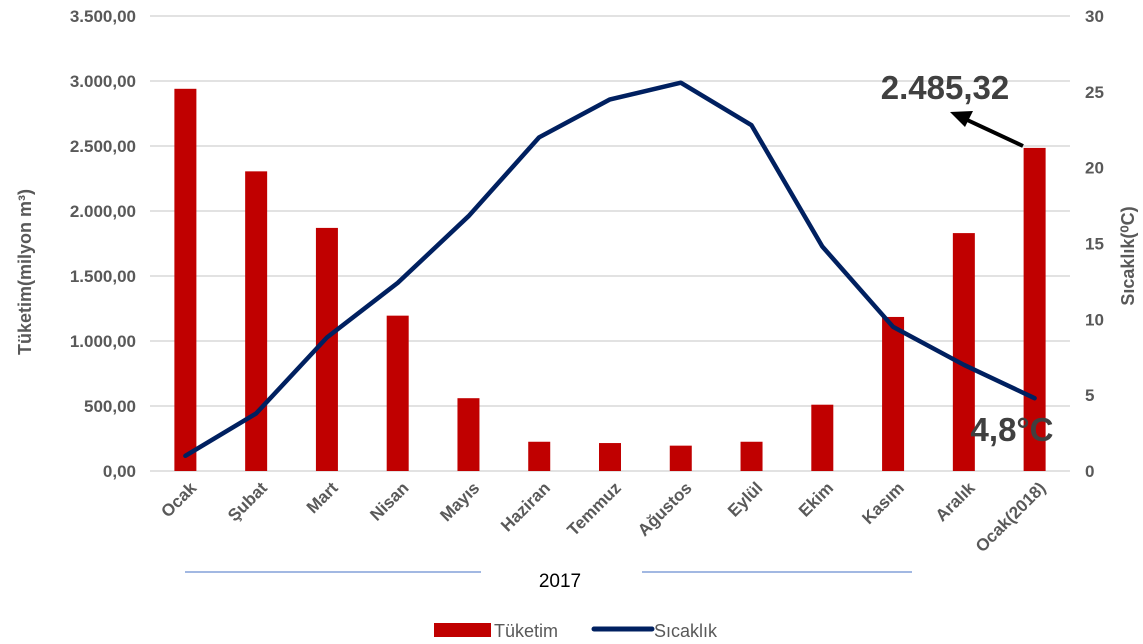  Describe the element at coordinates (993, 132) in the screenshot. I see `annotation-arrow` at that location.